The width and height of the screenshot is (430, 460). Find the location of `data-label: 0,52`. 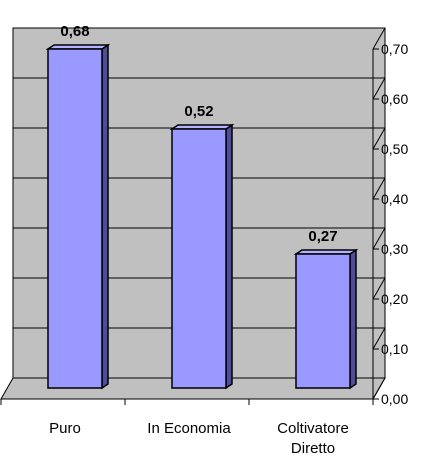

data-label: 0,52 is located at coordinates (198, 111).